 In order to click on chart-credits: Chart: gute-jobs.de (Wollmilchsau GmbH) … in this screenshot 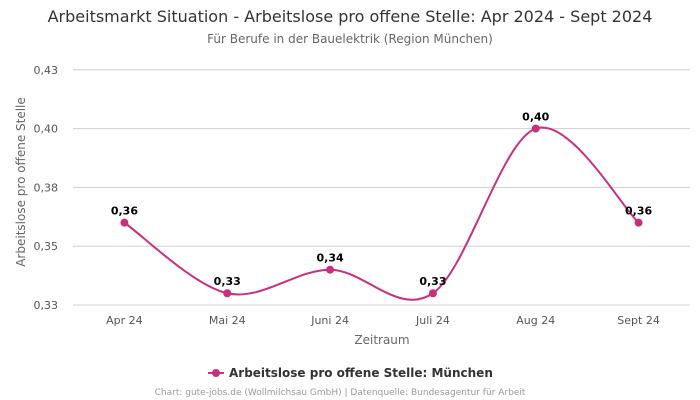, I will do `click(340, 393)`.